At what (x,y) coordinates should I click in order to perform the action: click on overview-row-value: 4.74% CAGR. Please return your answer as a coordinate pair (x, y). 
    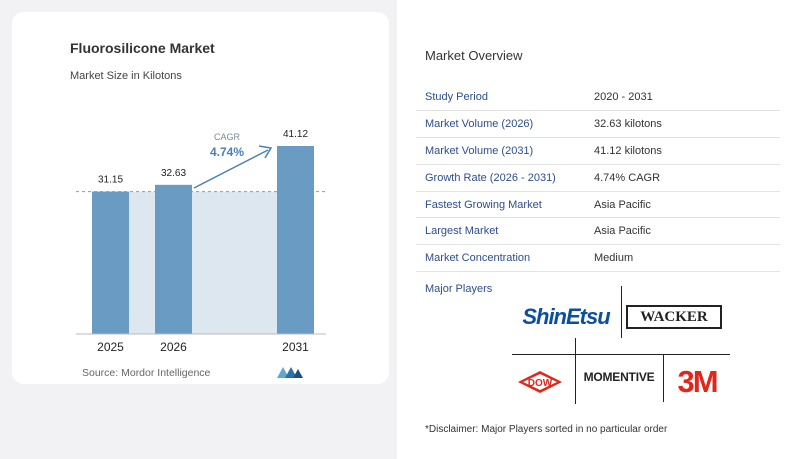
    Looking at the image, I should click on (687, 178).